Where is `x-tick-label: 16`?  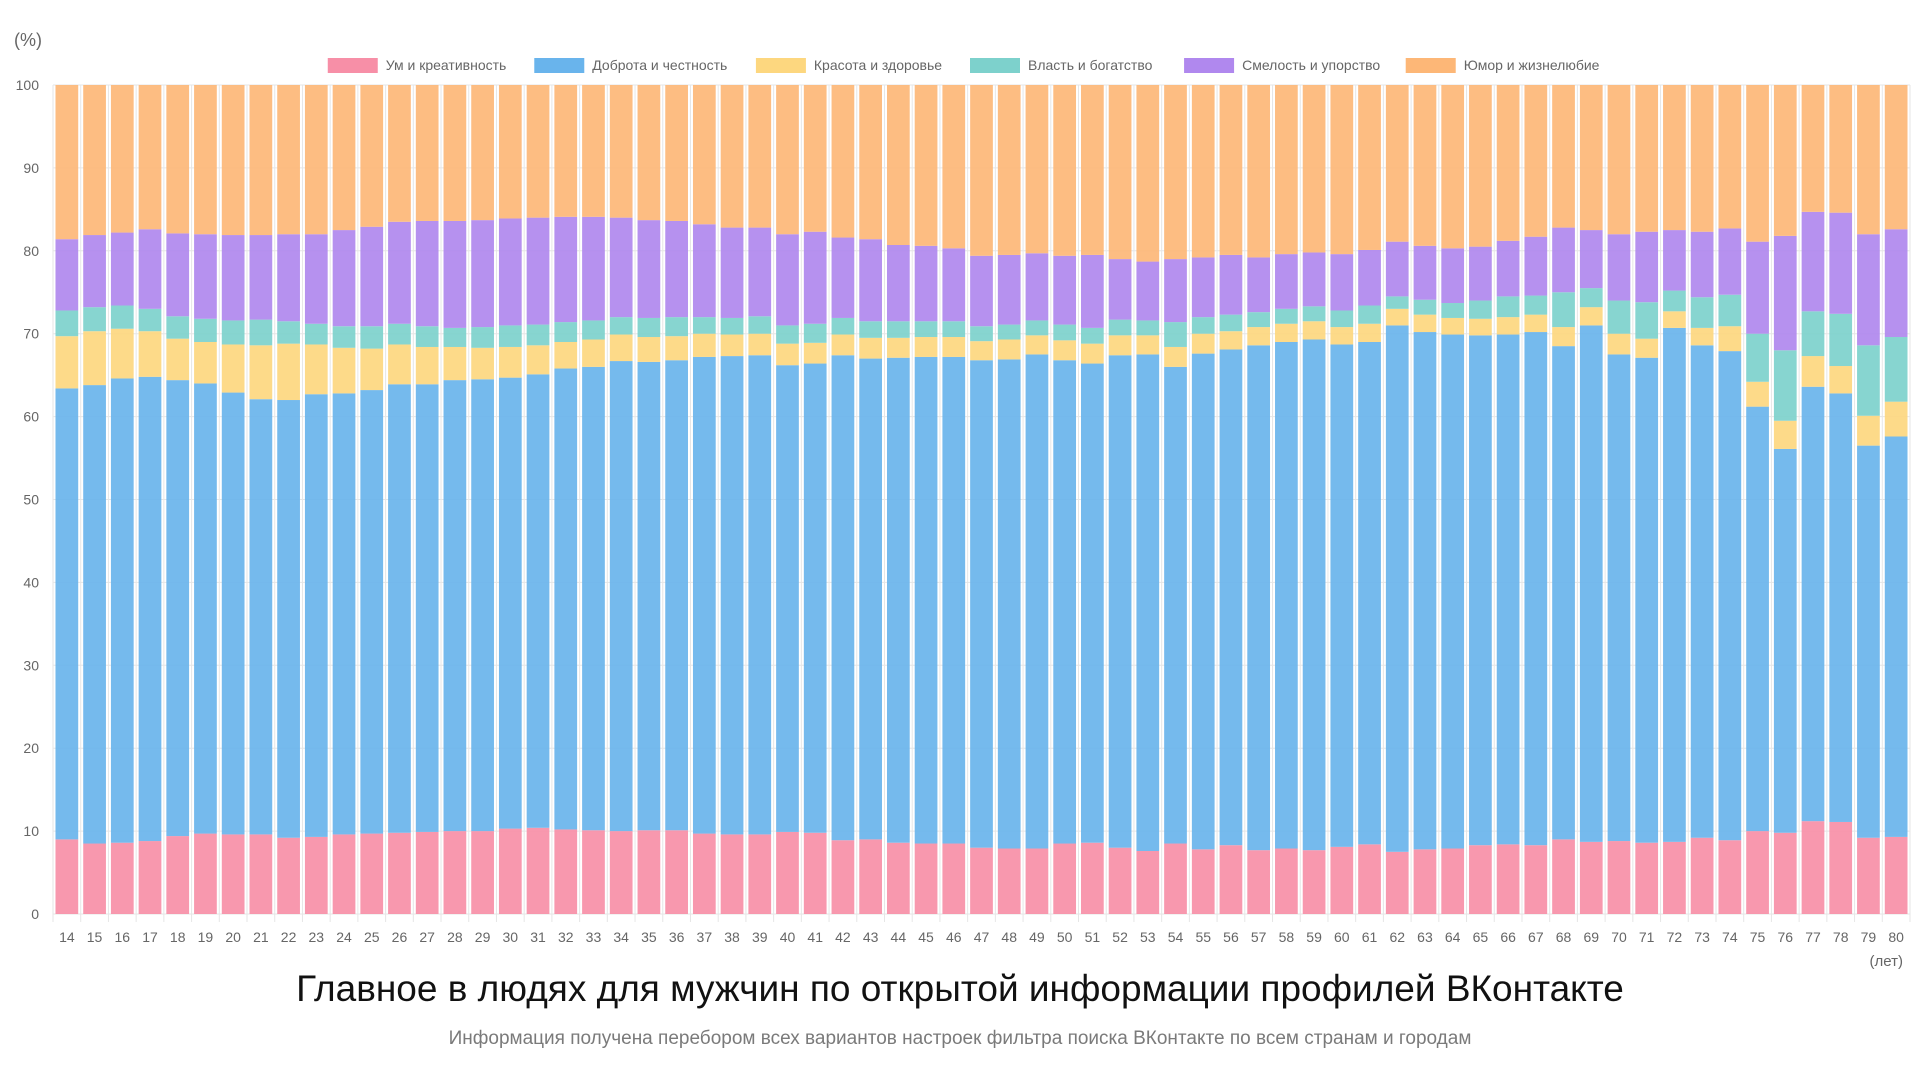 x-tick-label: 16 is located at coordinates (123, 937).